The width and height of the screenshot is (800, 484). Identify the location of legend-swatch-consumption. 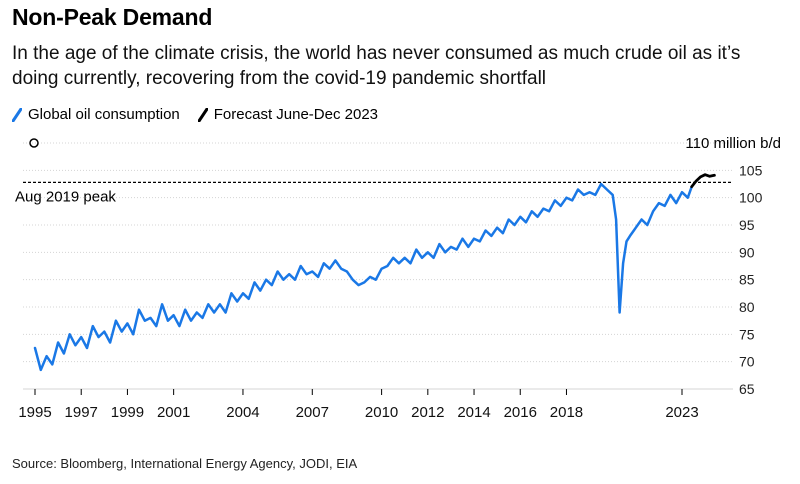
(17, 114).